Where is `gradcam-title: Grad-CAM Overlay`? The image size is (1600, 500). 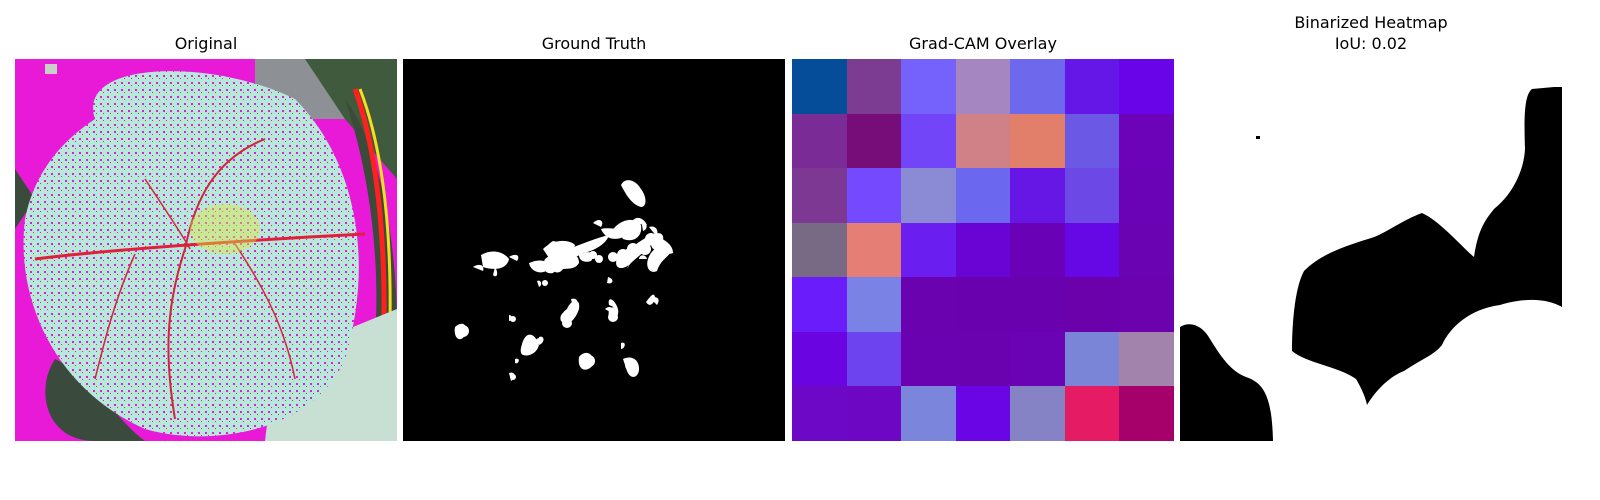
gradcam-title: Grad-CAM Overlay is located at coordinates (983, 43).